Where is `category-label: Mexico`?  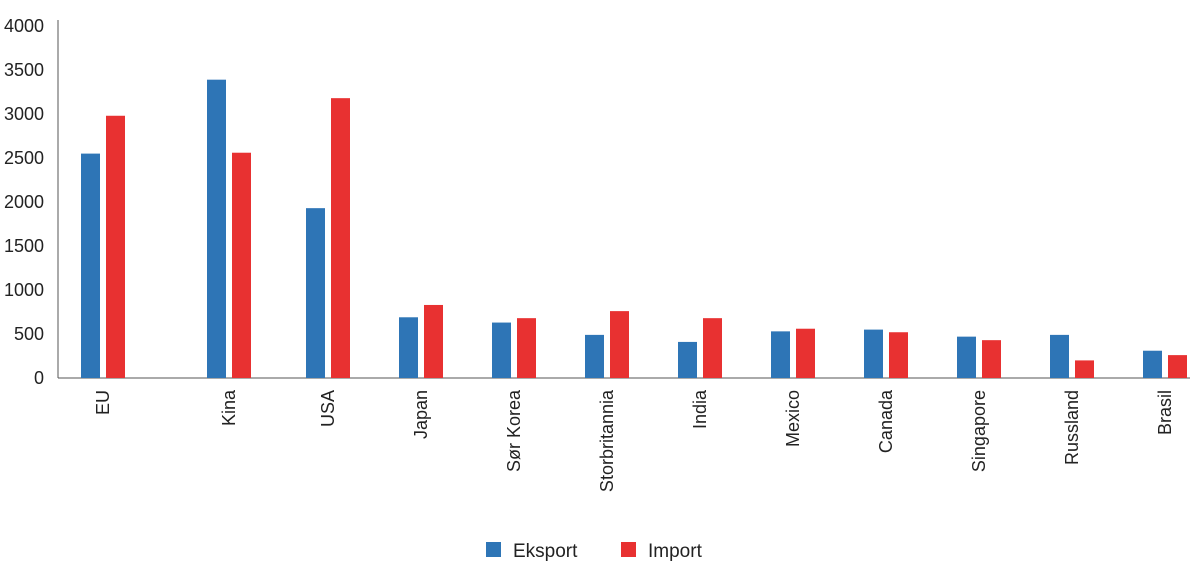 category-label: Mexico is located at coordinates (793, 418).